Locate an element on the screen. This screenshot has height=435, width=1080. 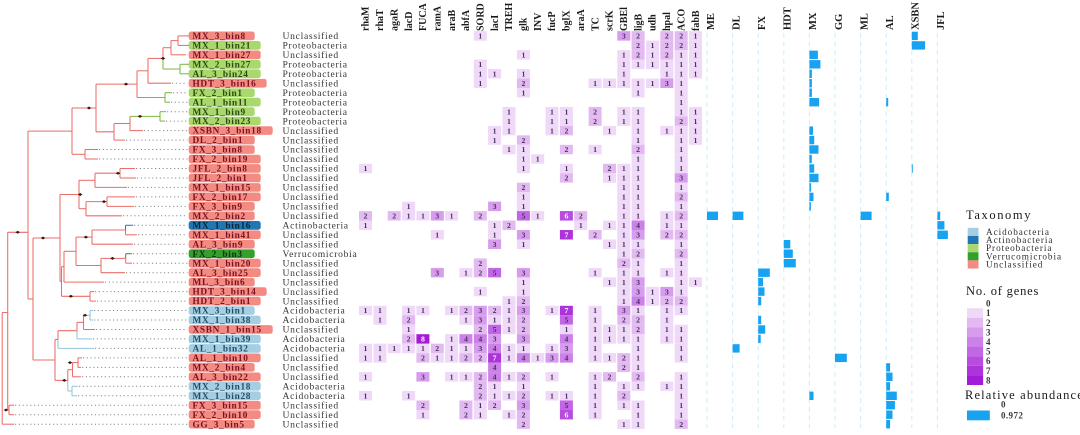
svg-text: GG is located at coordinates (839, 22).